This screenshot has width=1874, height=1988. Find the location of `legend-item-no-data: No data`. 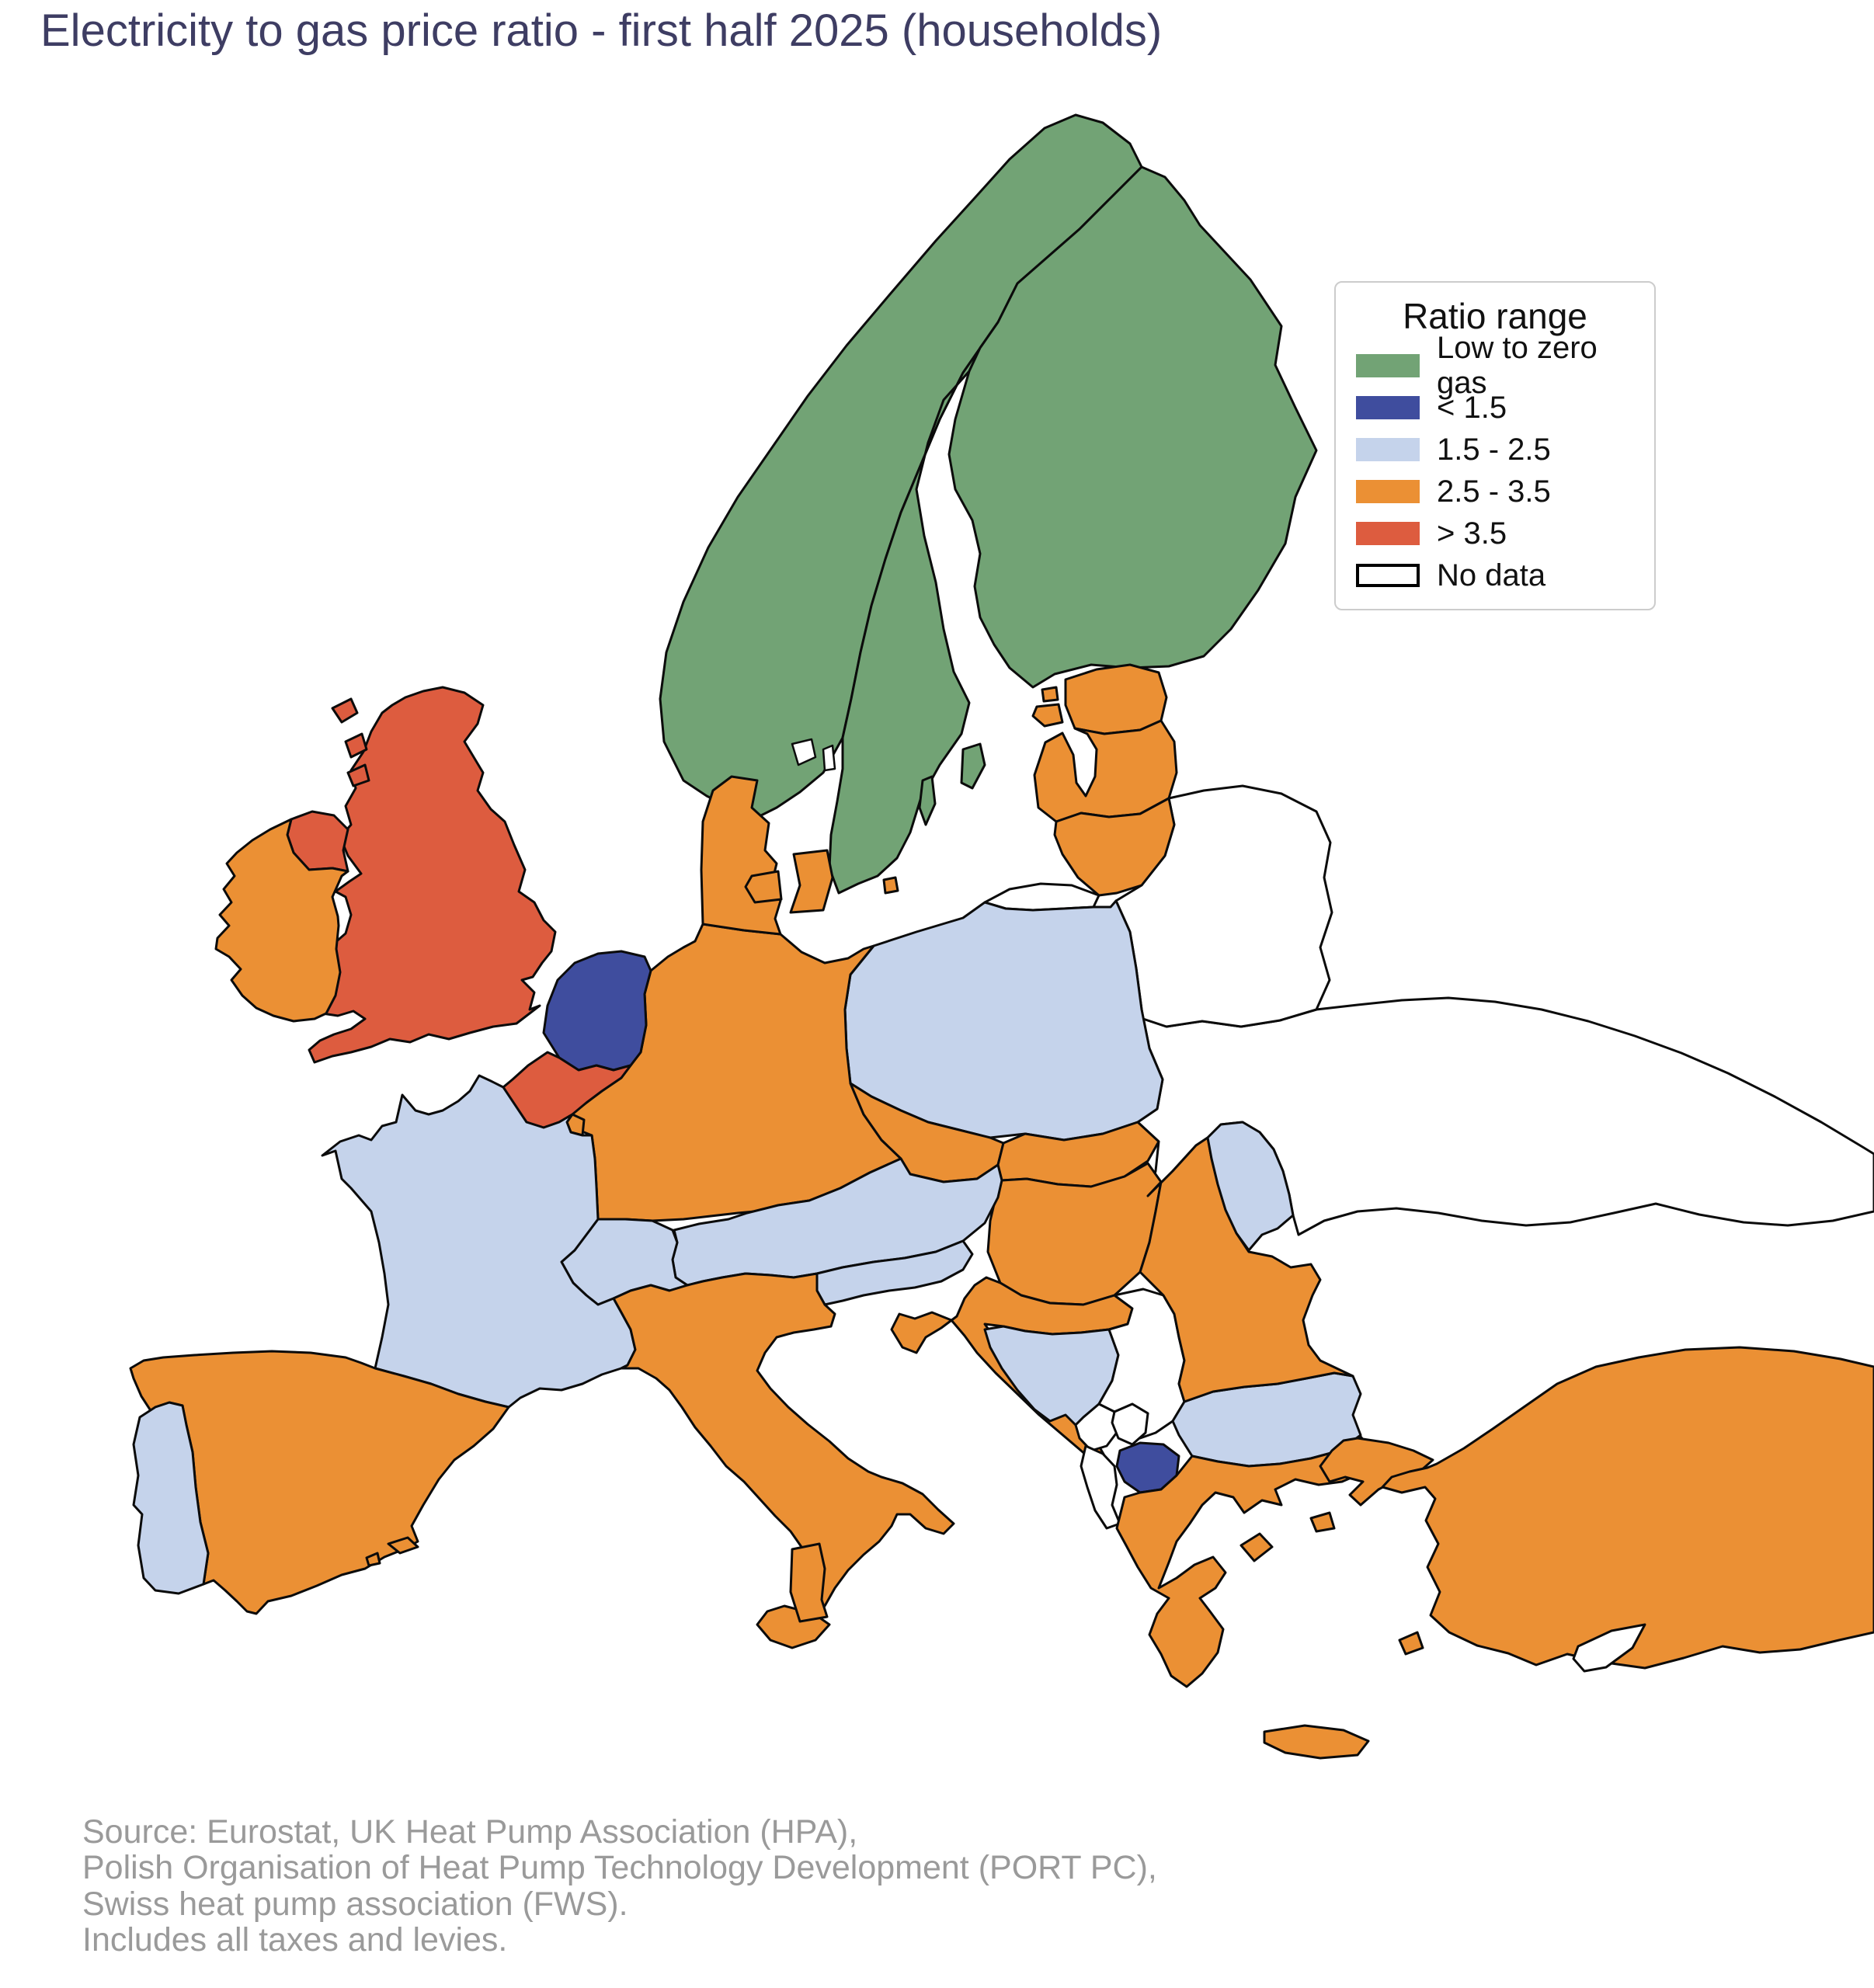

legend-item-no-data: No data is located at coordinates (1495, 575).